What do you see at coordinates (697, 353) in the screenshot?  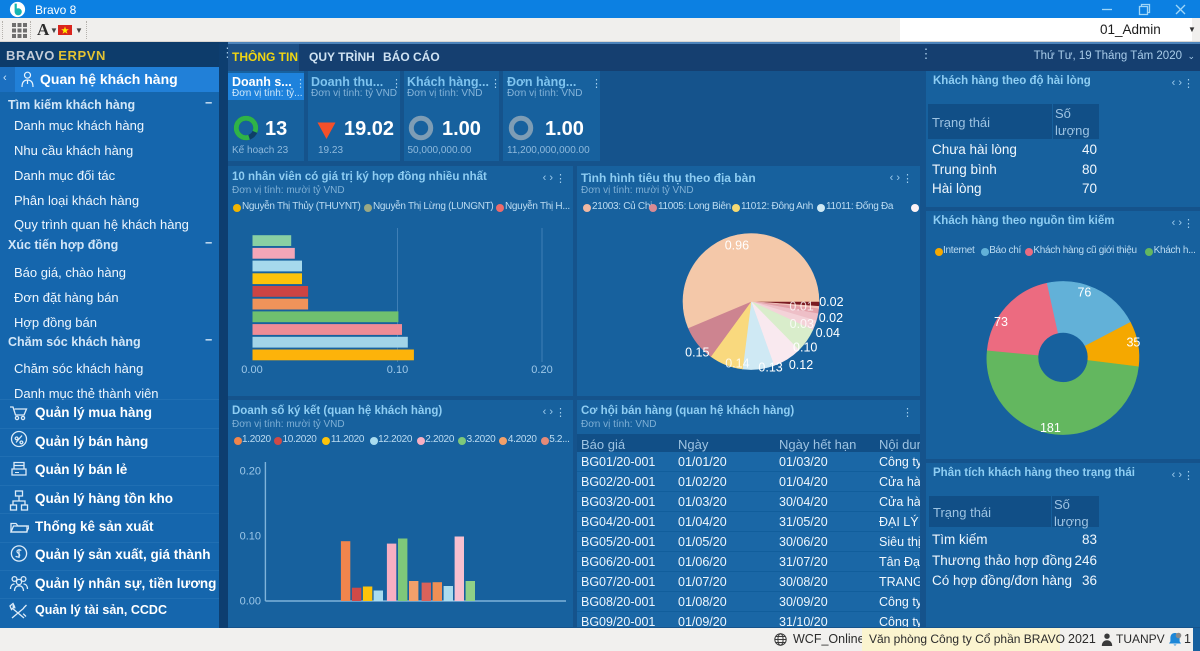 I see `svg-text: 0.15` at bounding box center [697, 353].